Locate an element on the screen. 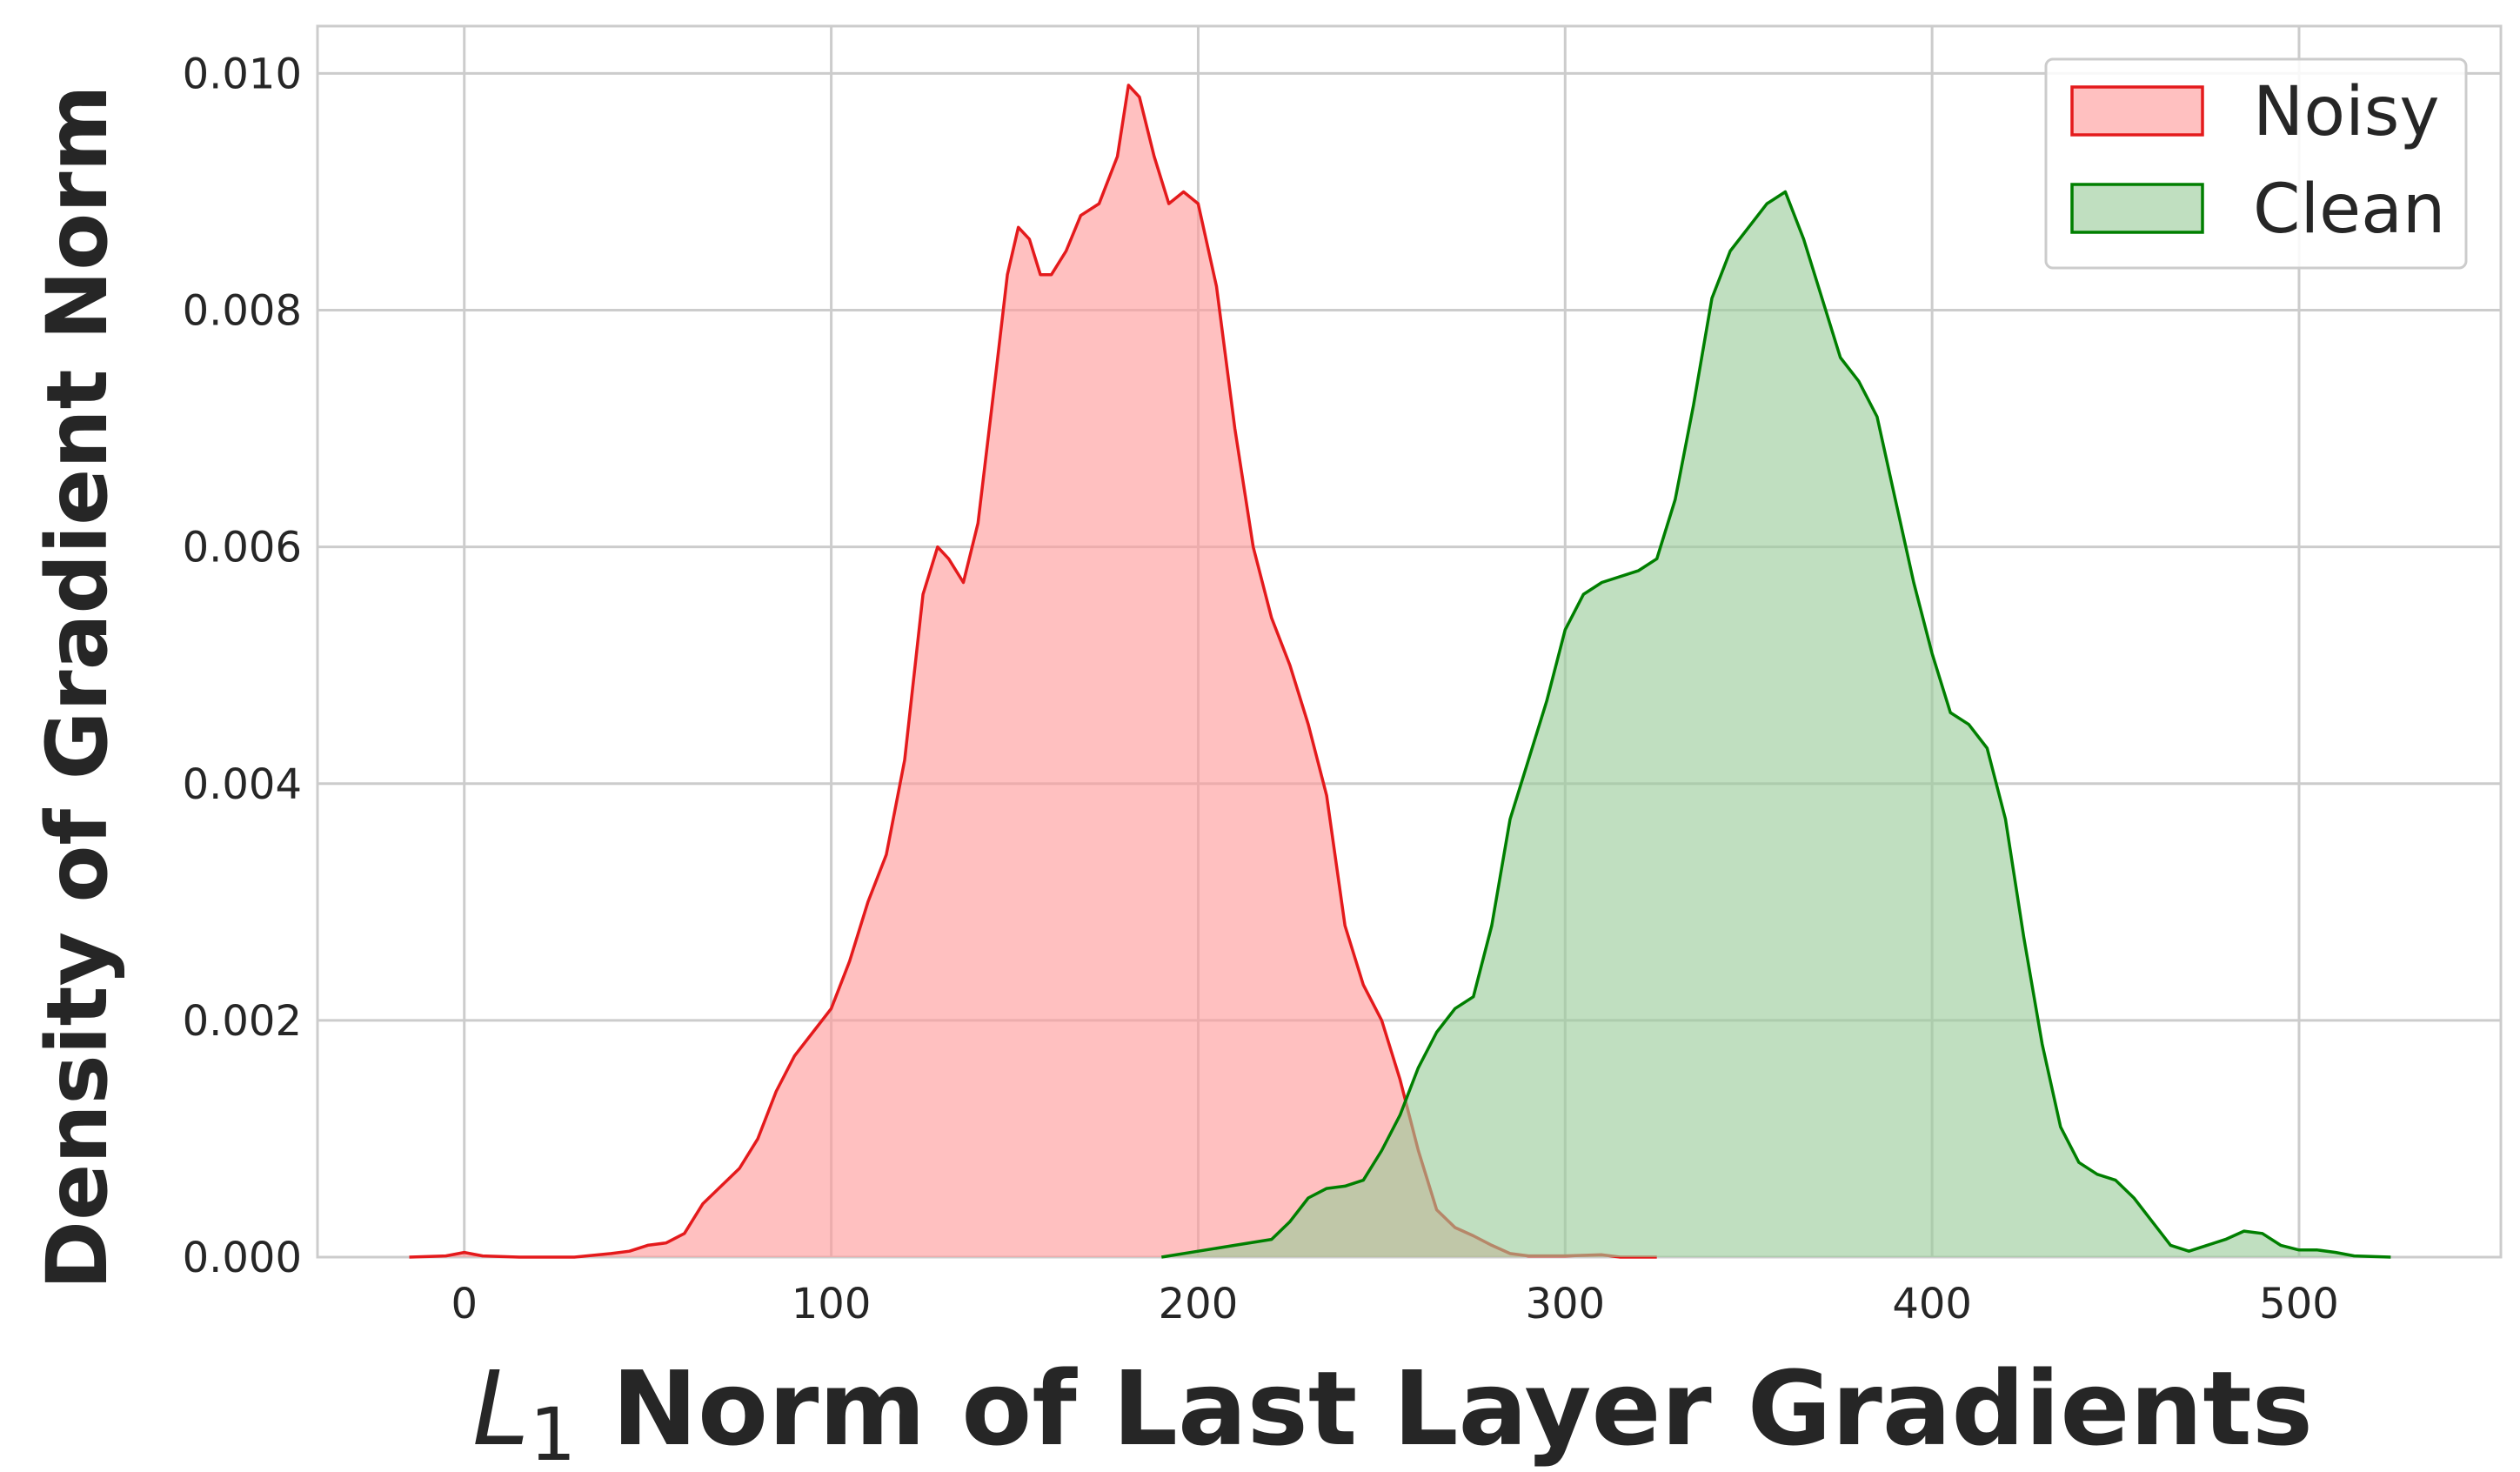 This screenshot has height=1472, width=2520. y-tick-label-3: 0.006 is located at coordinates (242, 548).